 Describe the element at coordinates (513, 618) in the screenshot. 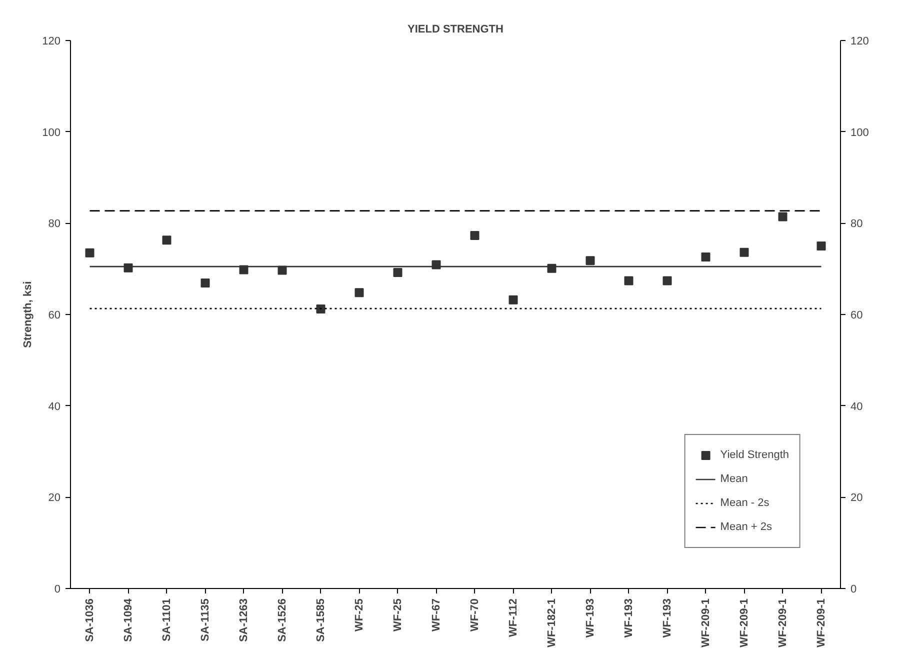

I see `x-tick-label: WF-112` at that location.